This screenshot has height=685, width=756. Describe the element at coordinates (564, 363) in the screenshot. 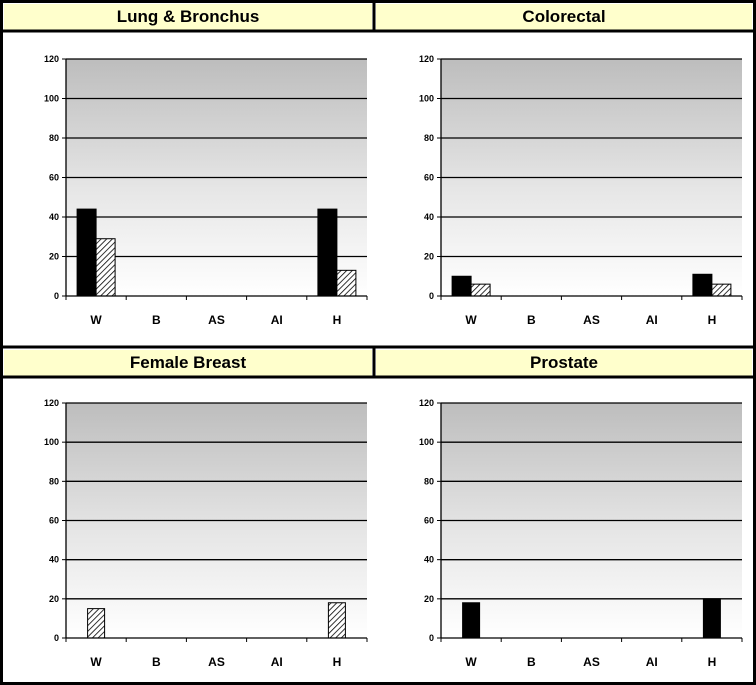

I see `chart-title: Prostate` at that location.